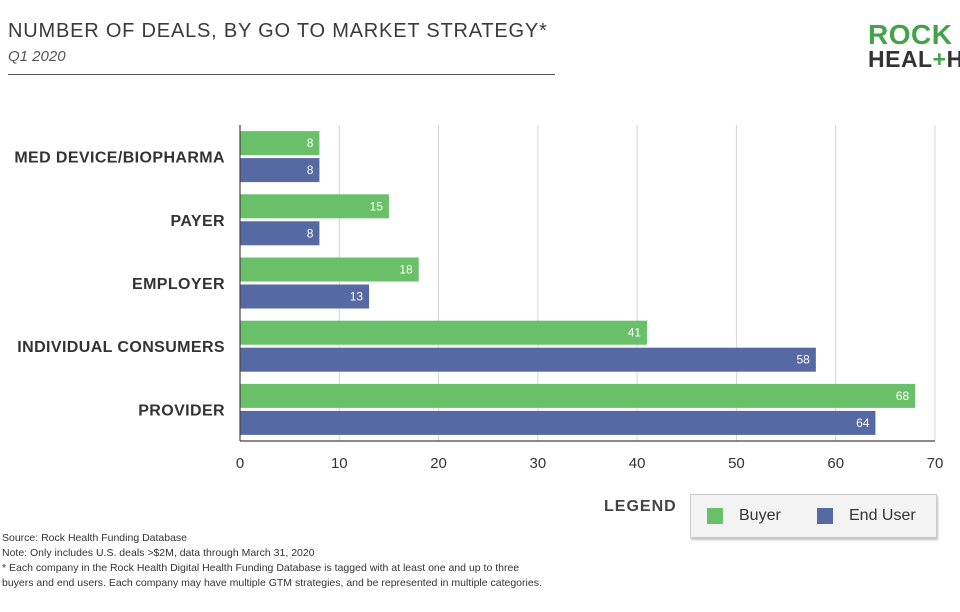  Describe the element at coordinates (813, 516) in the screenshot. I see `legend: Buyer End User` at that location.